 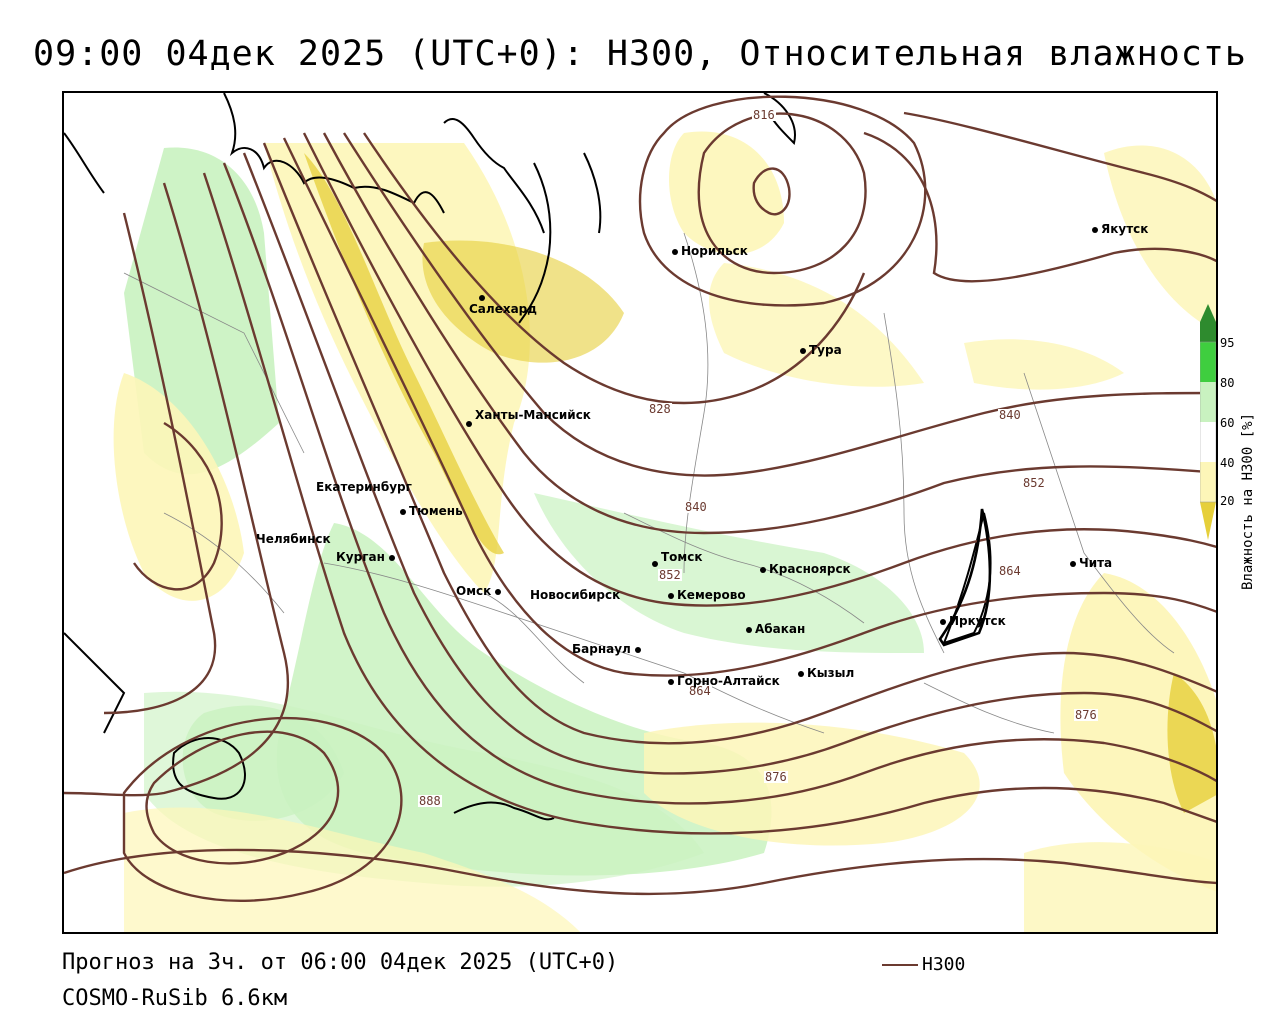 I want to click on contour-legend: H300, so click(x=923, y=964).